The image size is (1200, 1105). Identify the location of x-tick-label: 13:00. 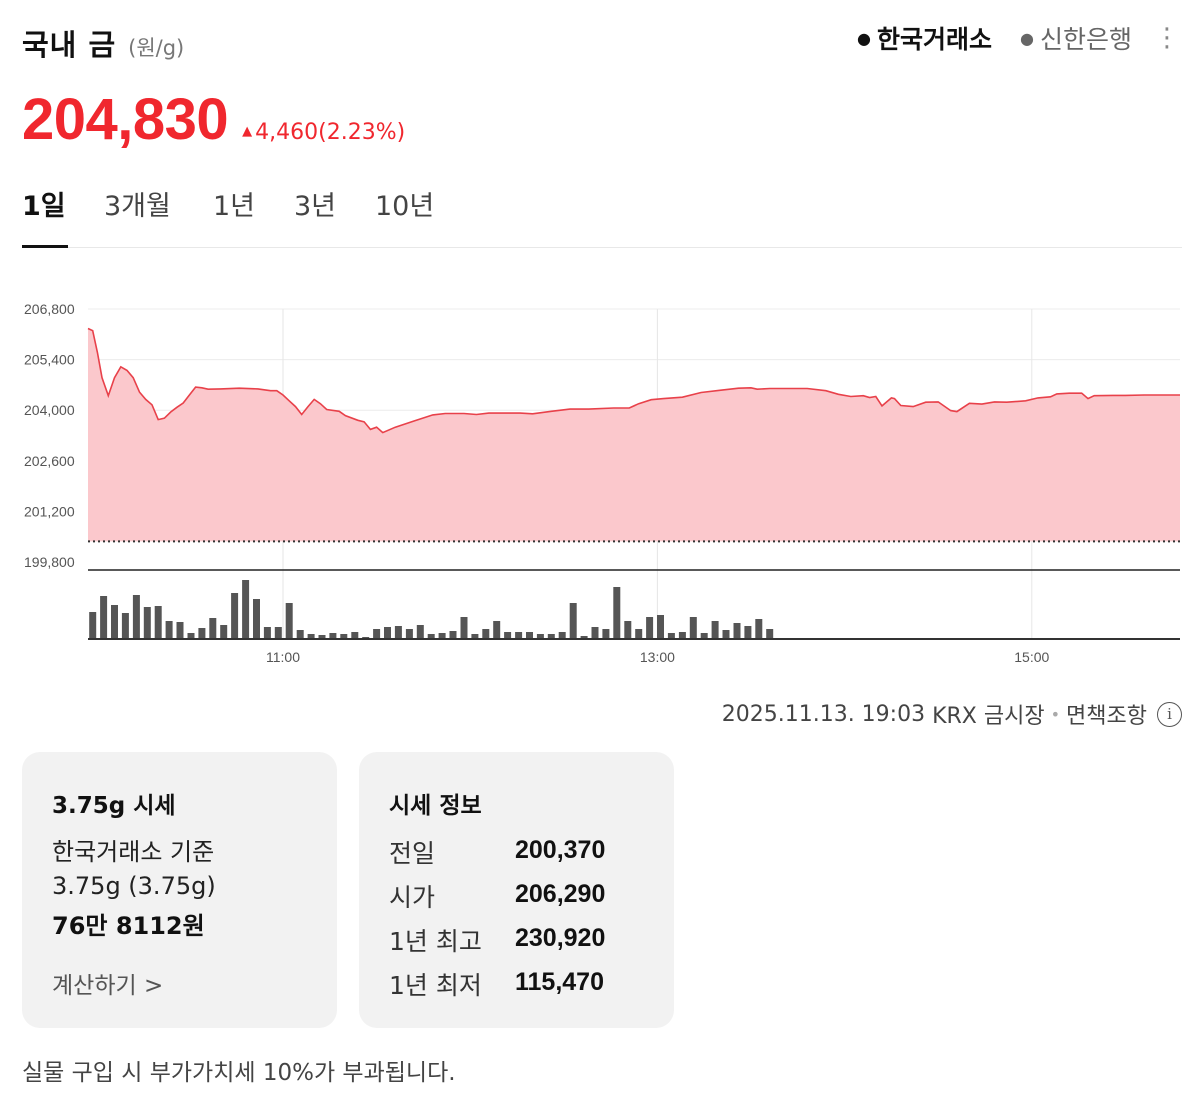
(657, 657).